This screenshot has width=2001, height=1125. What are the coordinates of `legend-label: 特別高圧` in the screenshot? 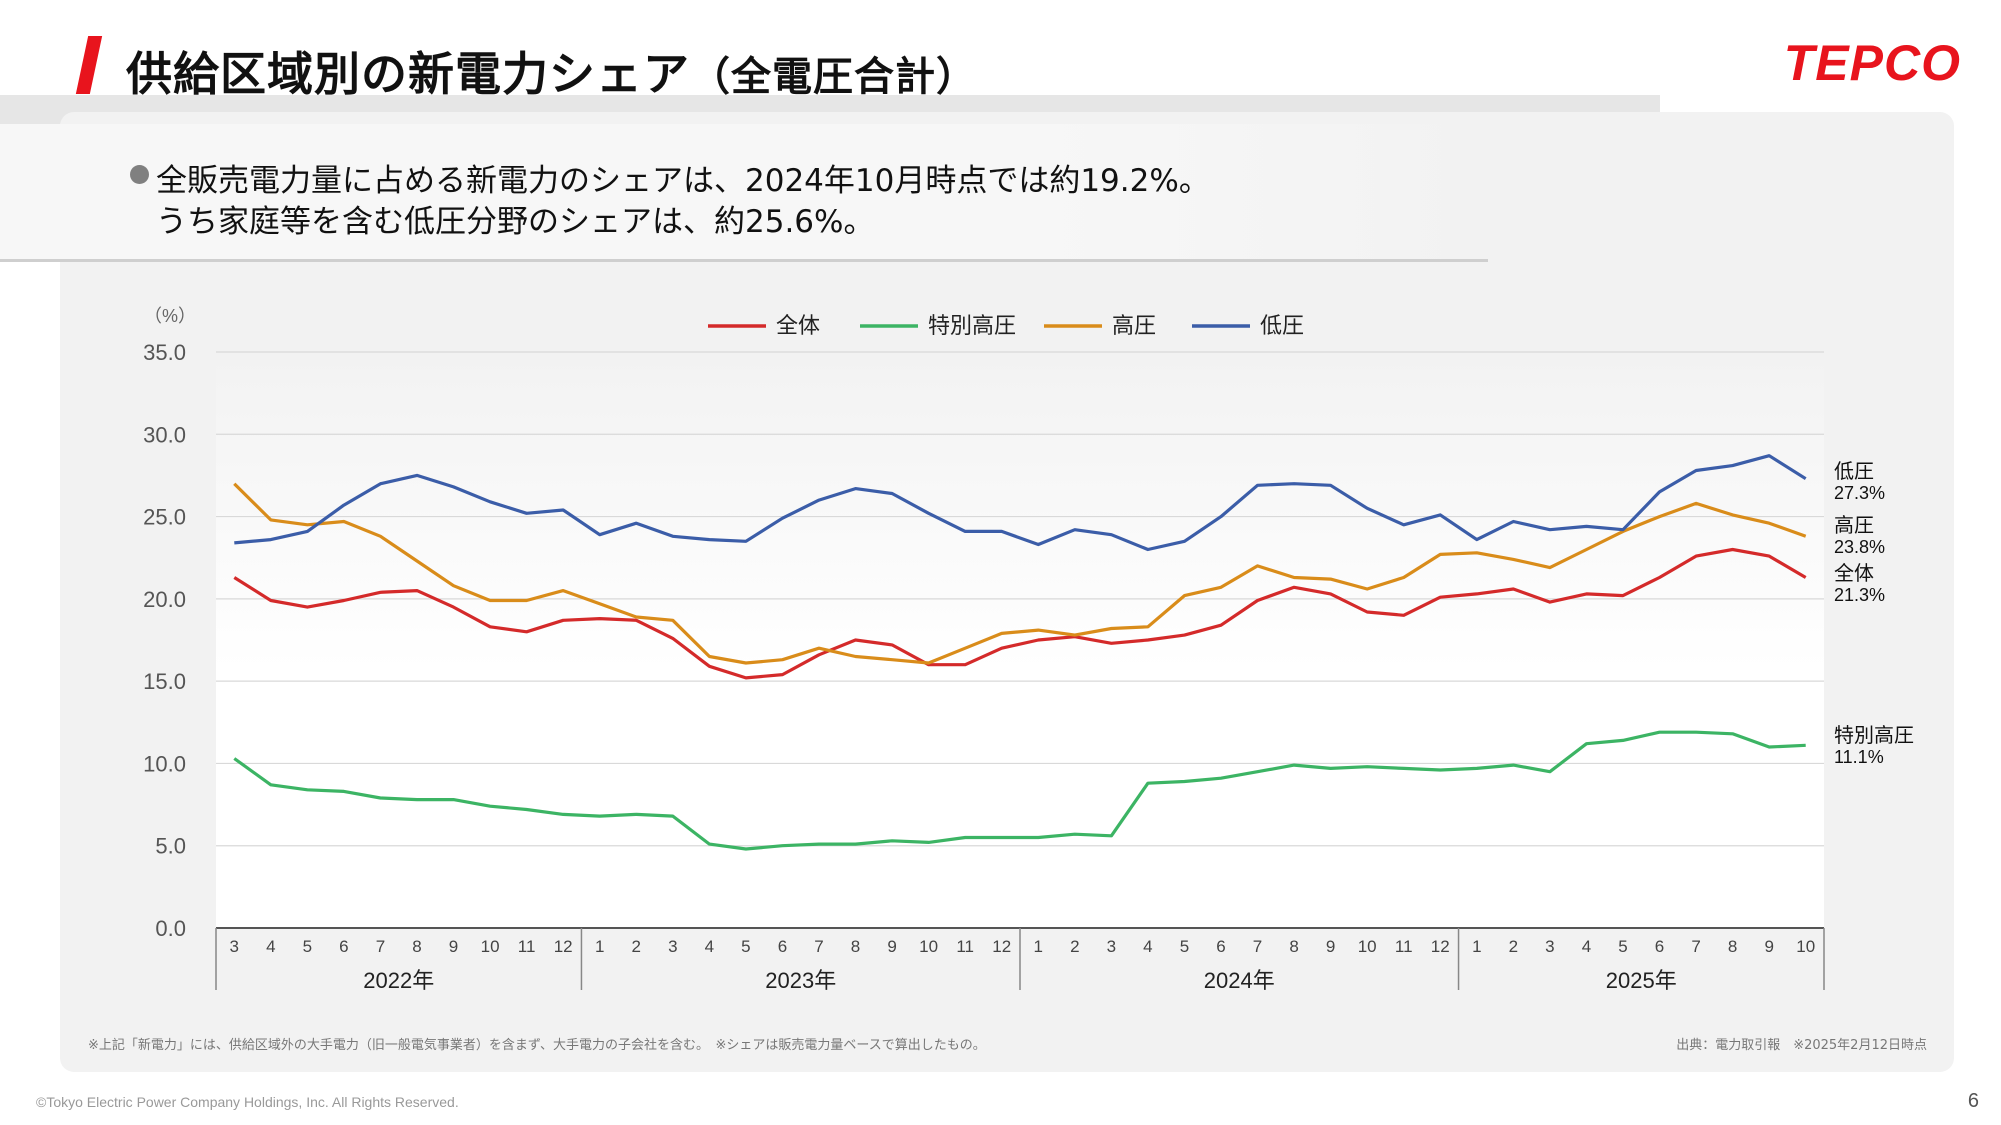 It's located at (972, 325).